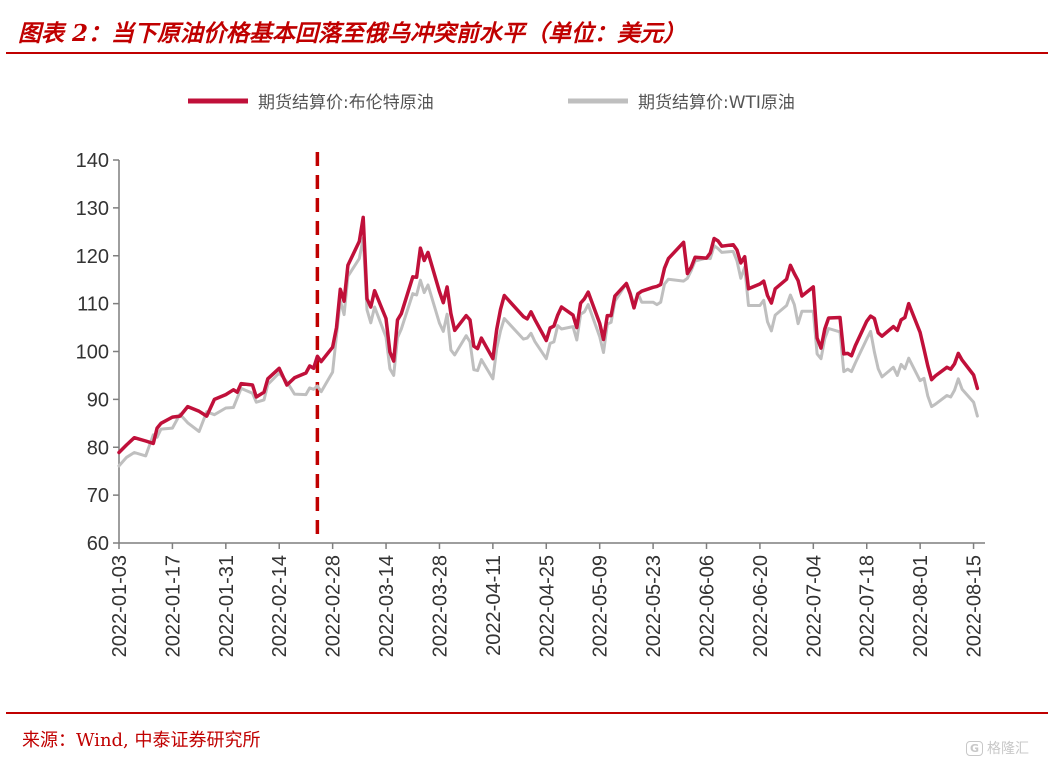  I want to click on x-tick-label: 2022-06-06, so click(708, 606).